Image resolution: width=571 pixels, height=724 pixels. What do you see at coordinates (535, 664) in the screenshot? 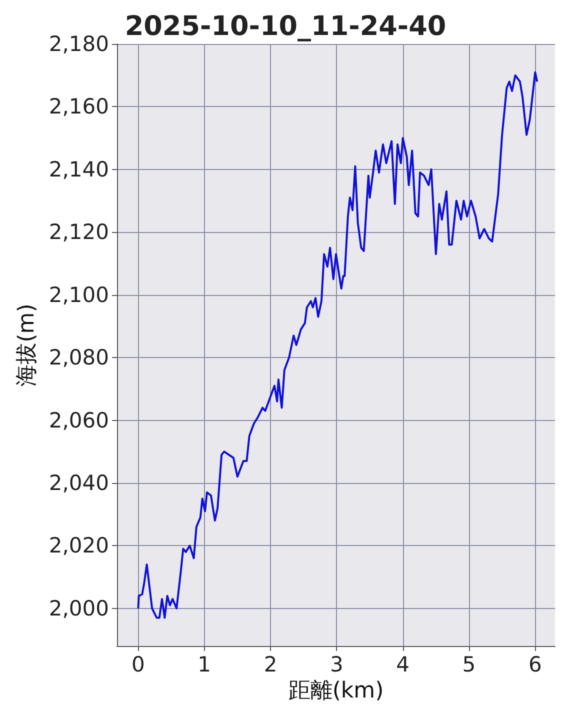
I see `x-tick-label: 6` at bounding box center [535, 664].